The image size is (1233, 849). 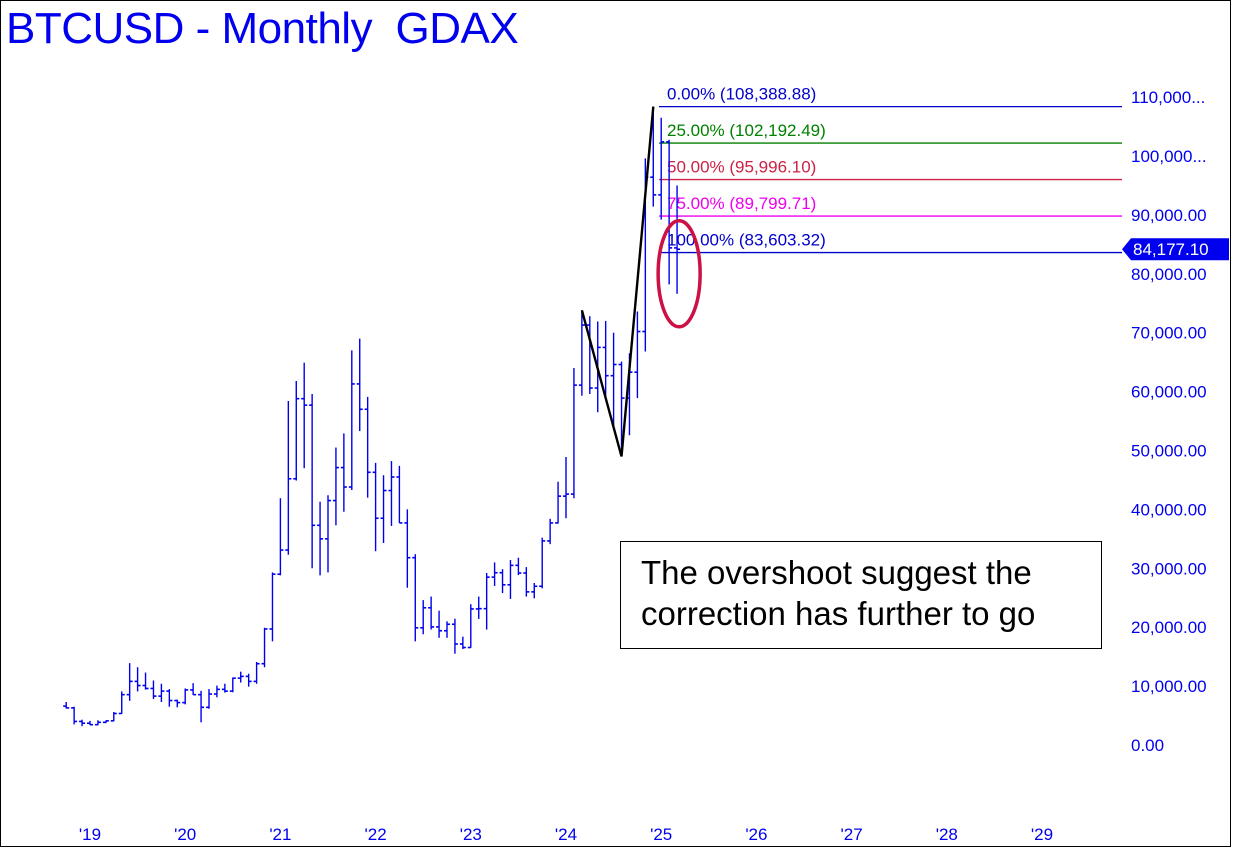 What do you see at coordinates (838, 613) in the screenshot?
I see `annotation-line-2: correction has further to go` at bounding box center [838, 613].